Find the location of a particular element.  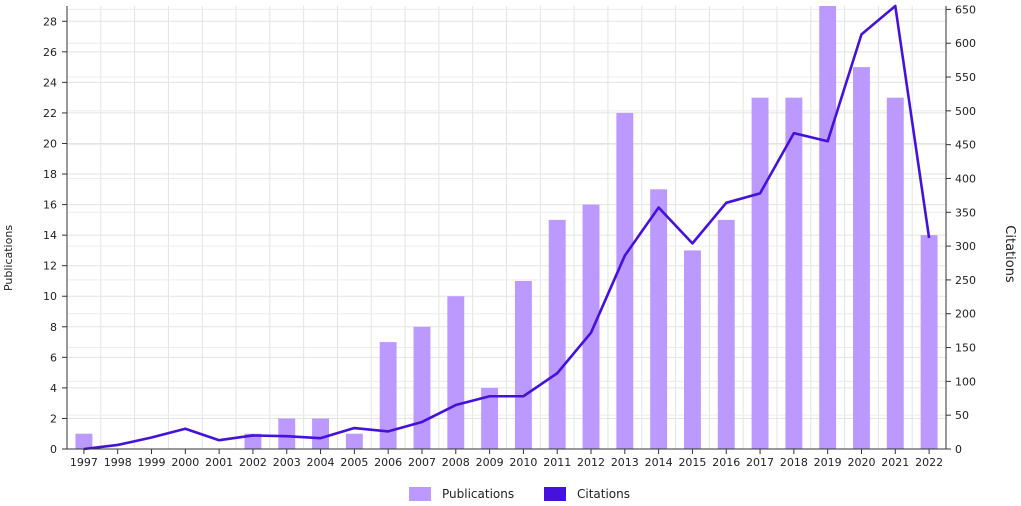

x-tick-label: 2008 is located at coordinates (456, 462).